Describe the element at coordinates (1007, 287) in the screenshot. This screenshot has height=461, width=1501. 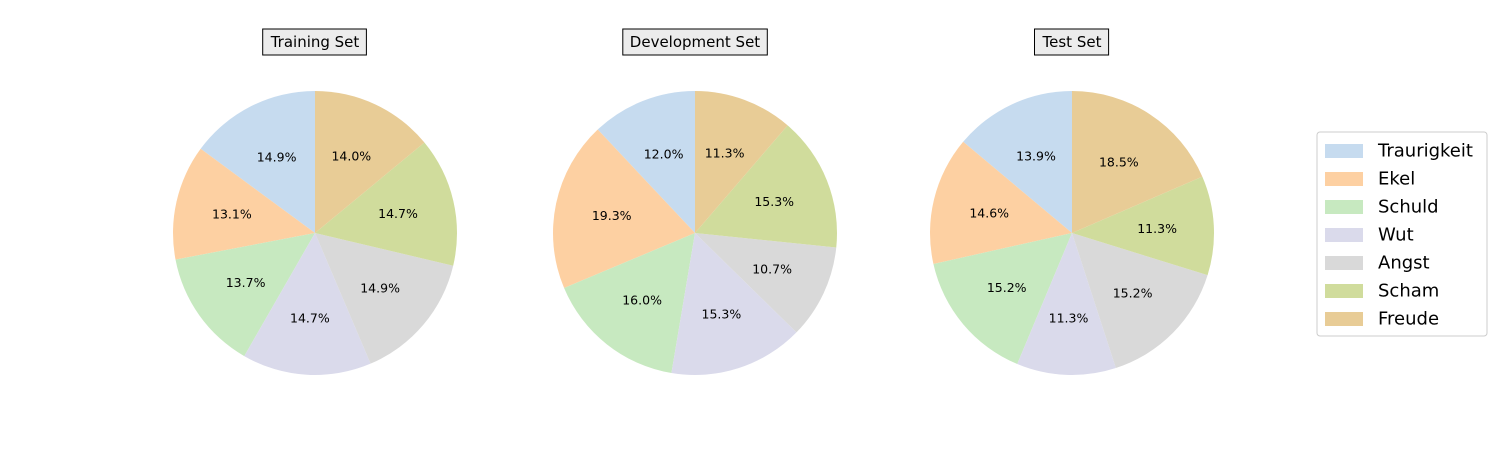
I see `slice-label-schuld: 15.2%` at that location.